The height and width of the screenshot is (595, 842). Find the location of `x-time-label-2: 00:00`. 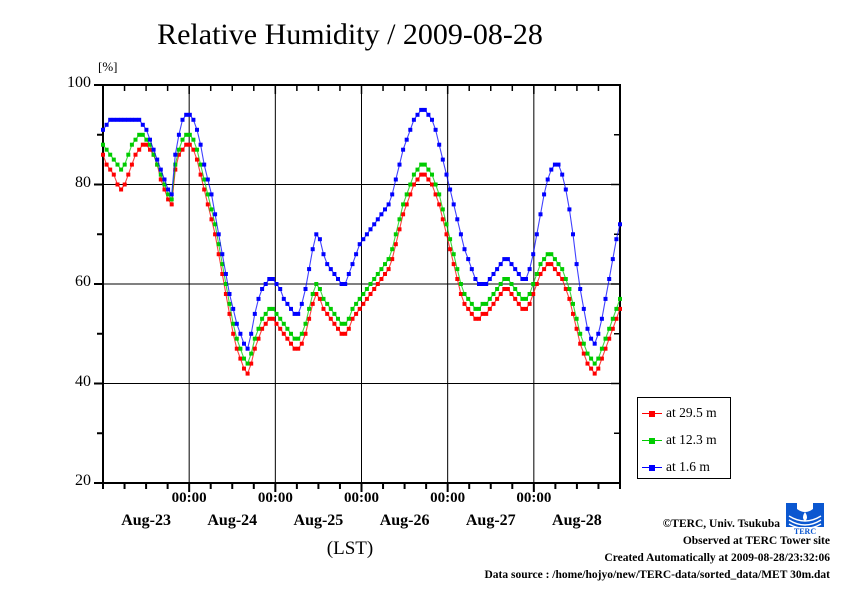

x-time-label-2: 00:00 is located at coordinates (361, 498).